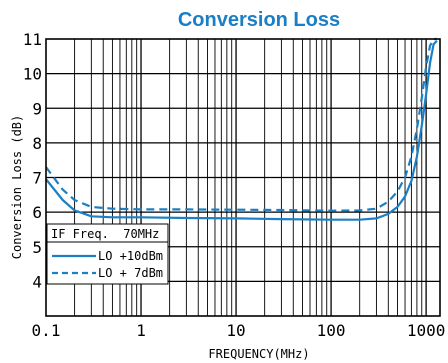 This screenshot has height=363, width=448. Describe the element at coordinates (37, 108) in the screenshot. I see `y-tick-label: 9` at that location.